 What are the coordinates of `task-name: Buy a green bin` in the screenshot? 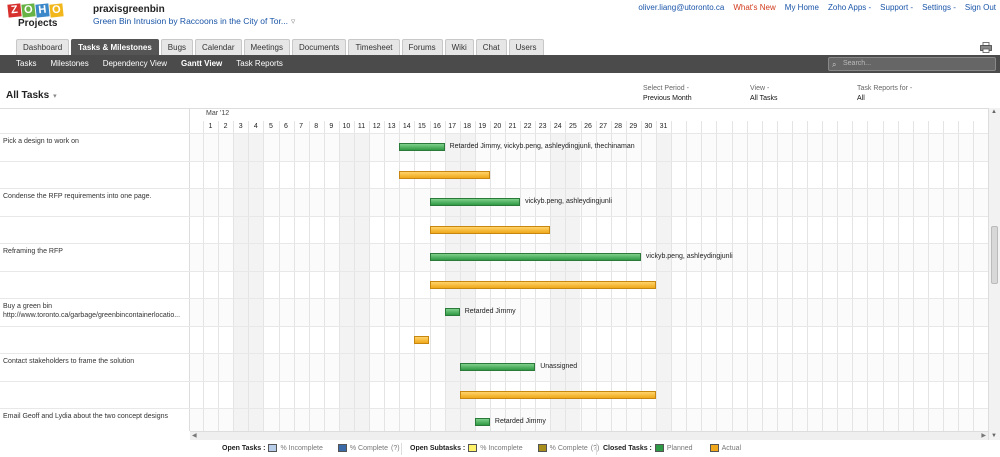 It's located at (28, 306).